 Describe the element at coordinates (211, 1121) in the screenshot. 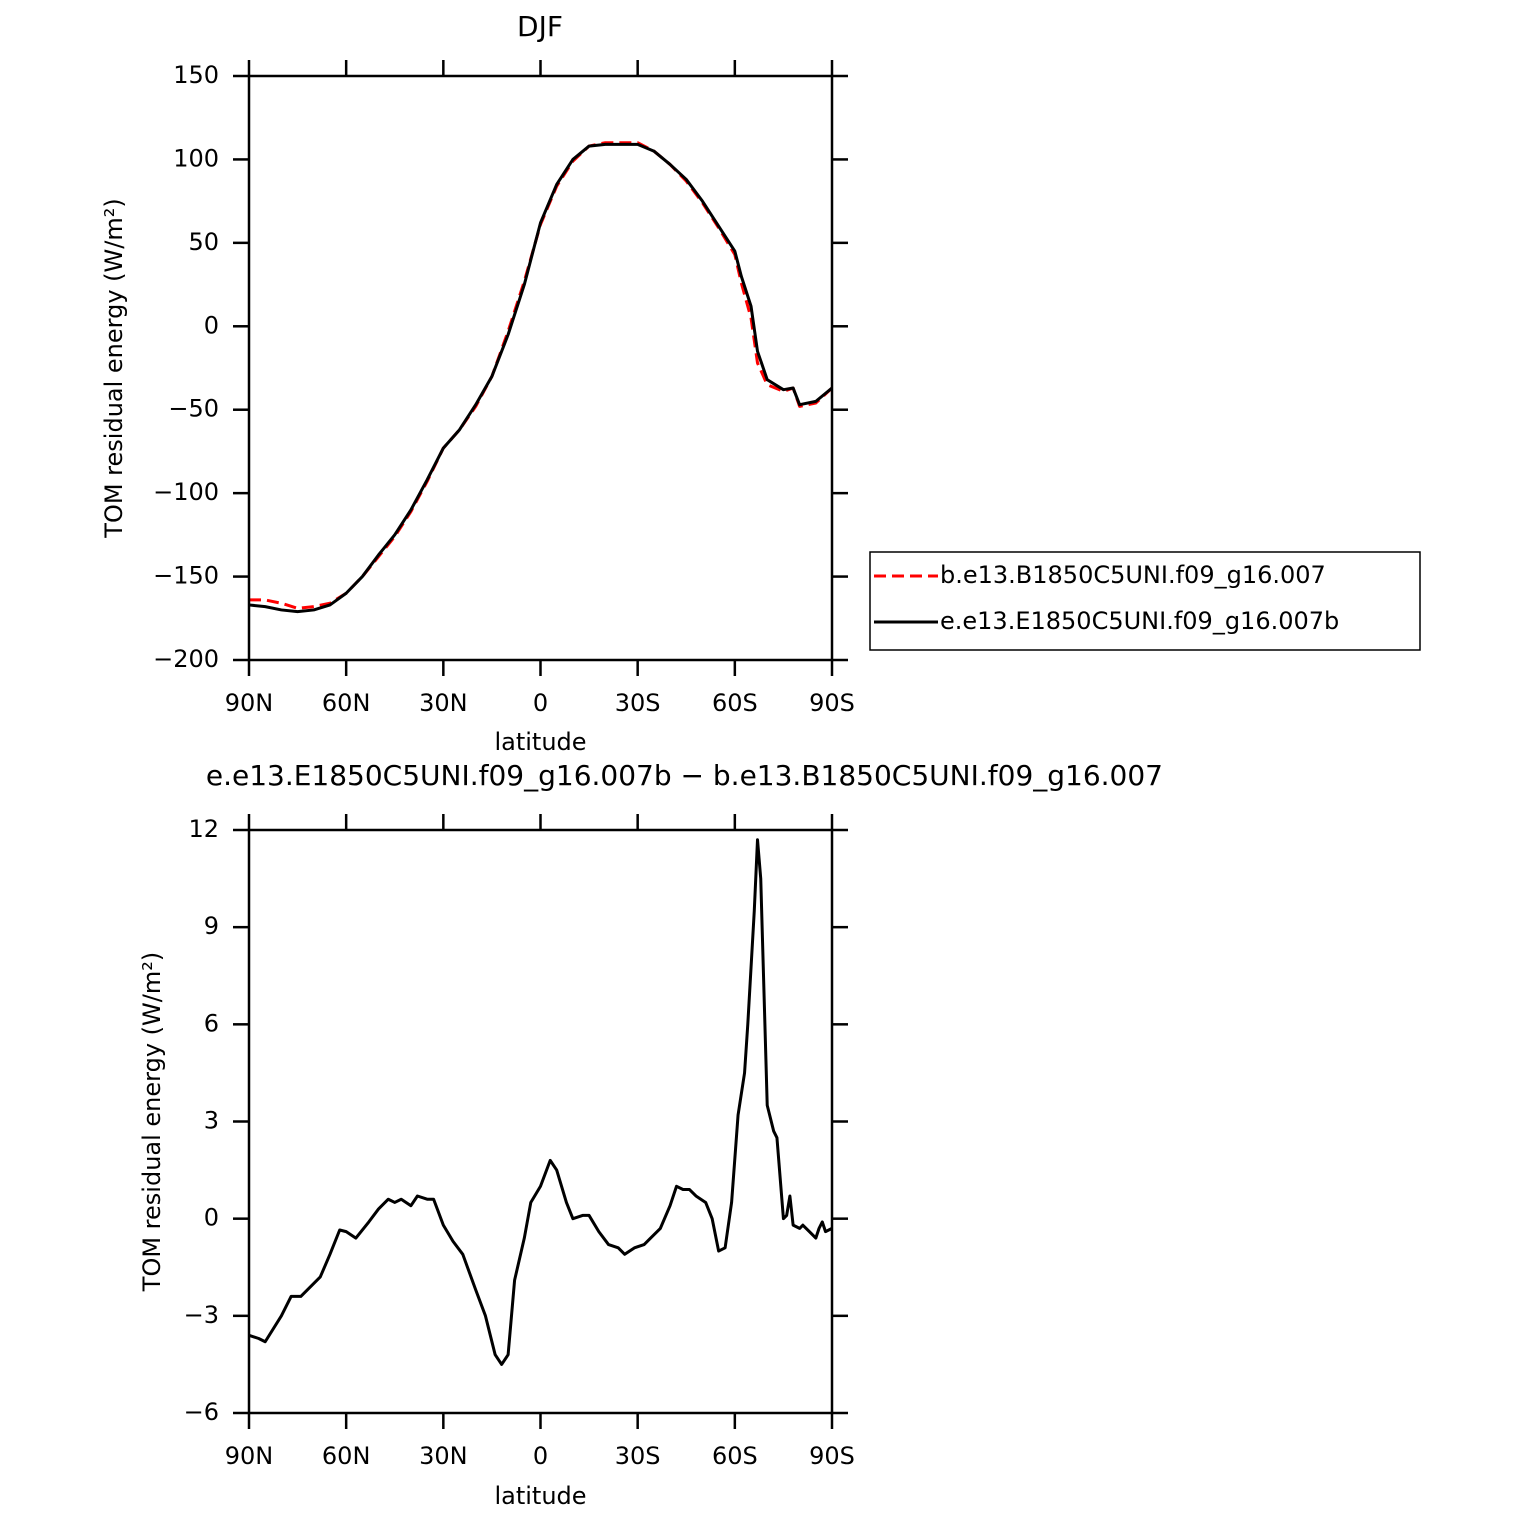

I see `y-tick-label: 3` at that location.